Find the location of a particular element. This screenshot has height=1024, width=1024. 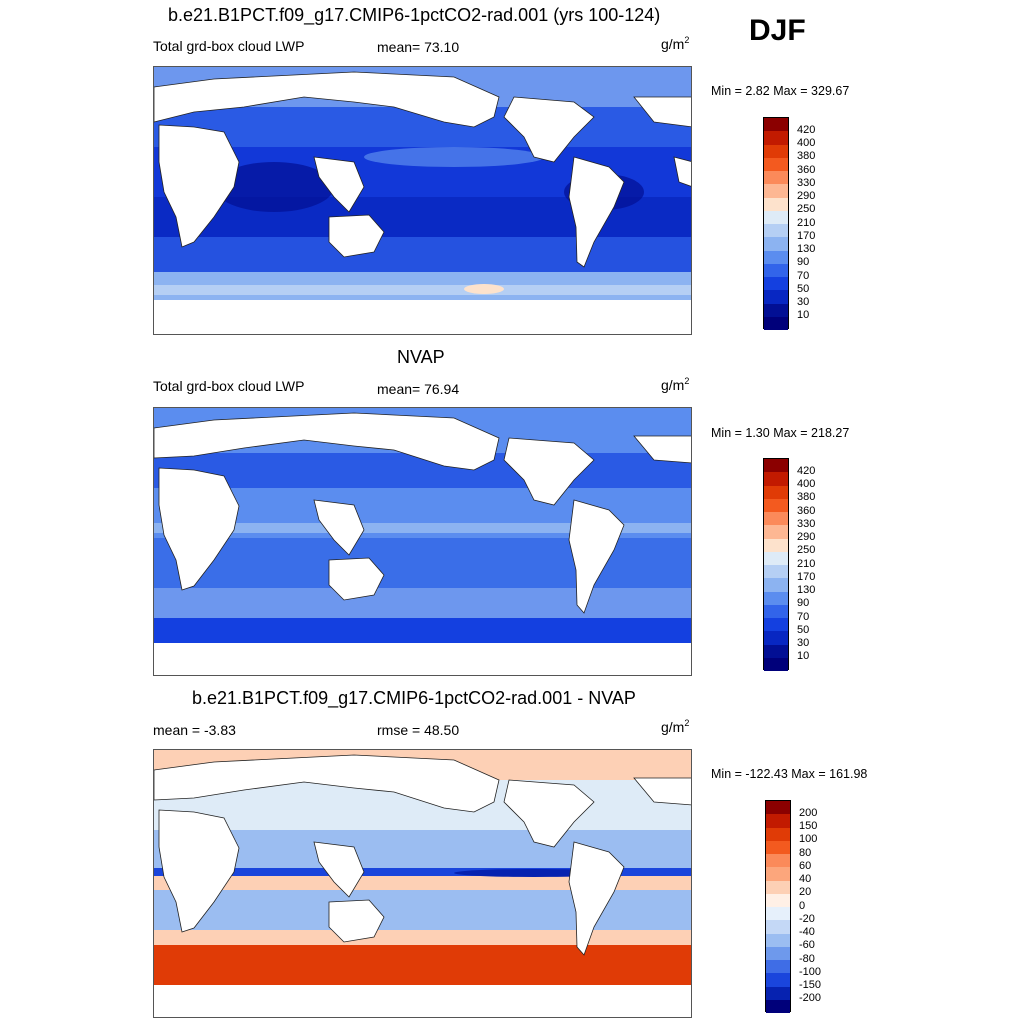

panel-model-map is located at coordinates (422, 200).